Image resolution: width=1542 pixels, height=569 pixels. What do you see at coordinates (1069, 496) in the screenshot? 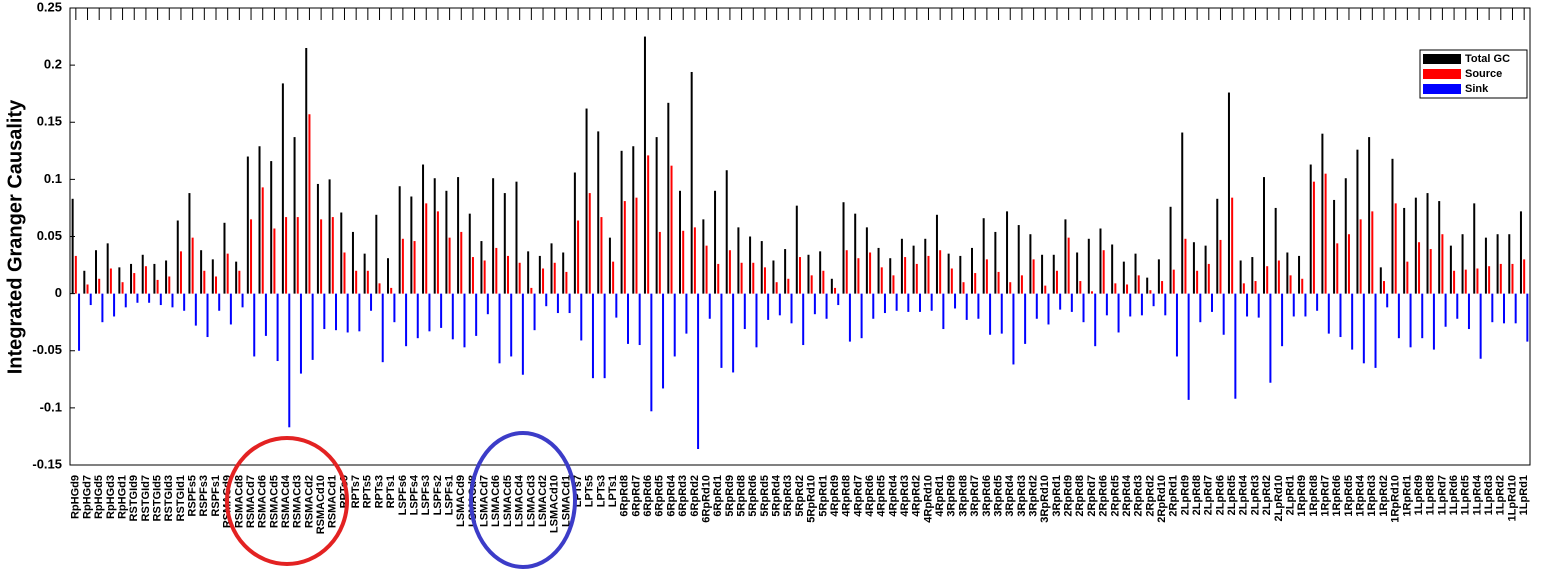
I see `x-tick-label: 2RpRd9` at bounding box center [1069, 496].